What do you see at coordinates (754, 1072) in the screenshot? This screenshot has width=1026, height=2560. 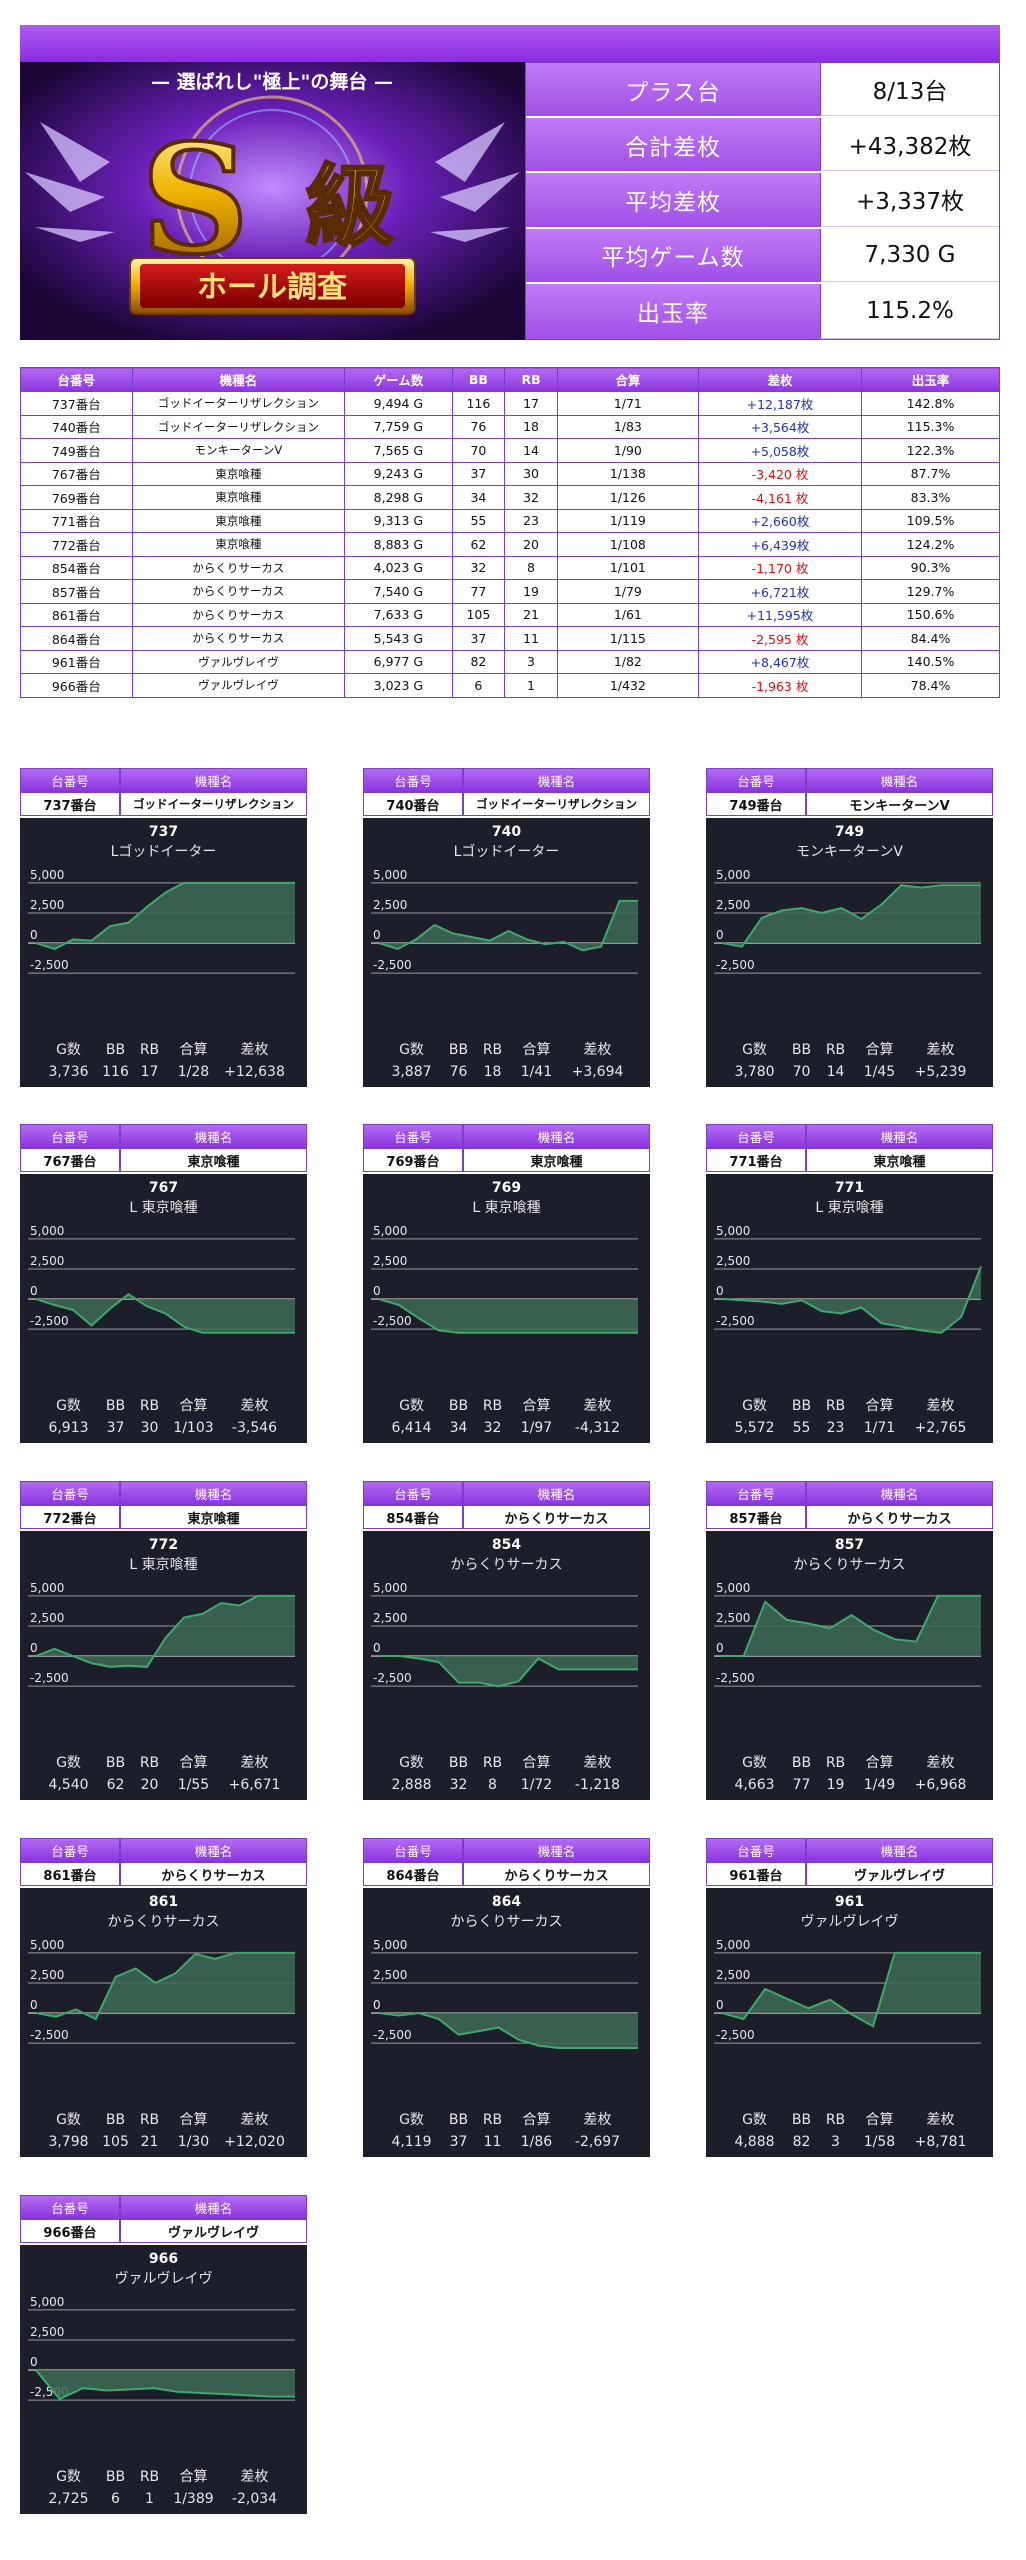 I see `stat-value: 3,780` at bounding box center [754, 1072].